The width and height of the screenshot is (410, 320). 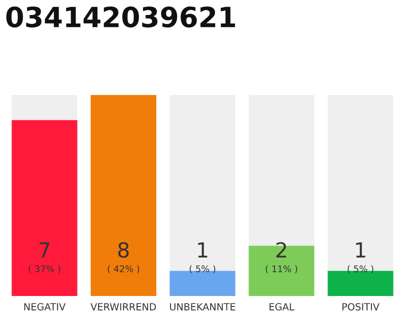 What do you see at coordinates (121, 17) in the screenshot?
I see `chart-title: 034142039621` at bounding box center [121, 17].